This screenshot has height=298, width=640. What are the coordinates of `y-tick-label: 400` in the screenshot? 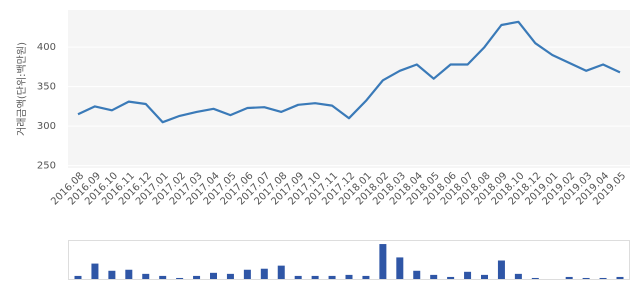 It's located at (46, 47).